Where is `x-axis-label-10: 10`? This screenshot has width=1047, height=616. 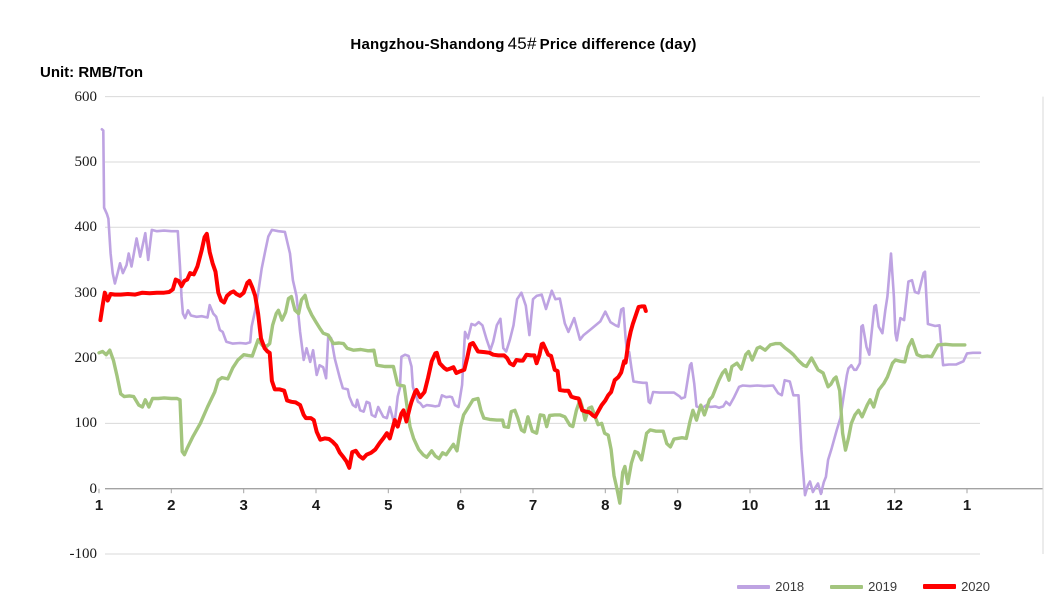
x-axis-label-10: 10 is located at coordinates (750, 505).